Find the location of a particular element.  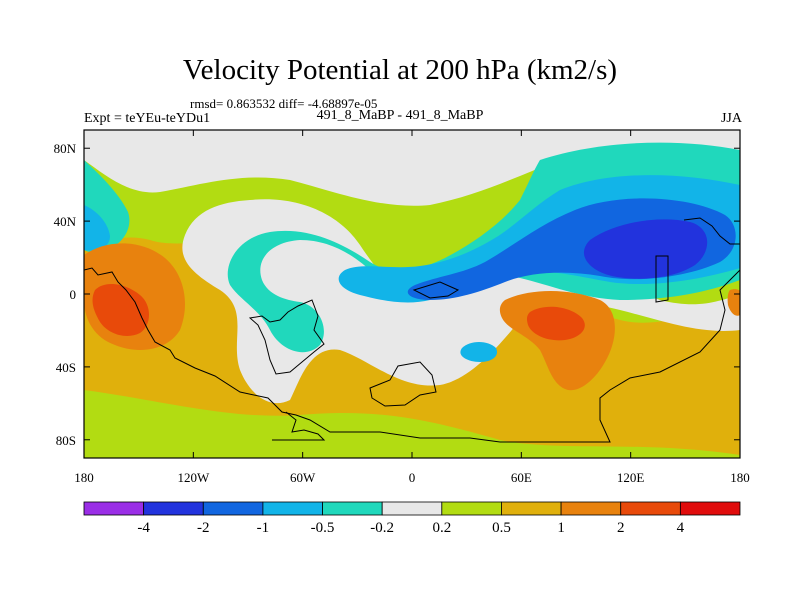

colorbar-label: -1 is located at coordinates (263, 528).